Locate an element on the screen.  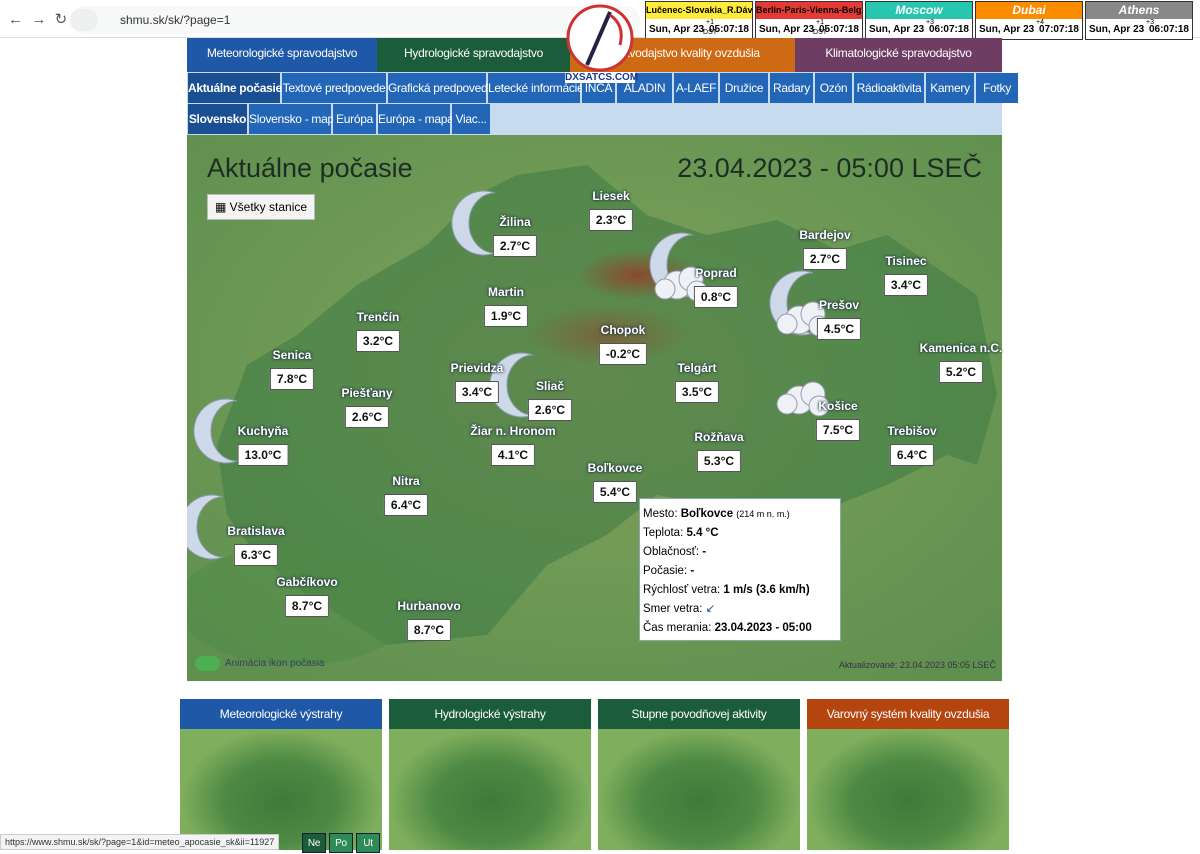
main-tab: Hydrologické spravodajstvo is located at coordinates (473, 55).